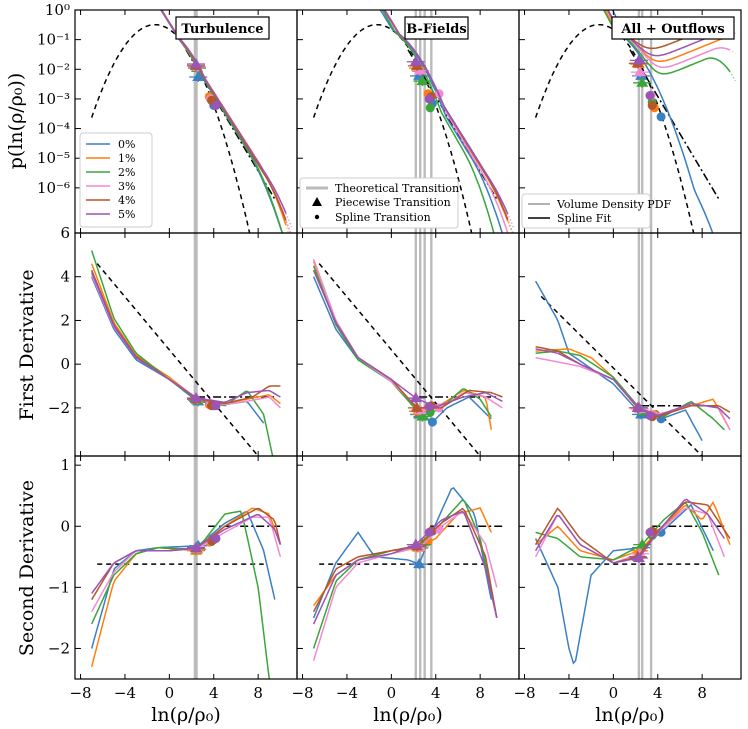 The width and height of the screenshot is (748, 729). I want to click on y-tick-label: 6, so click(65, 233).